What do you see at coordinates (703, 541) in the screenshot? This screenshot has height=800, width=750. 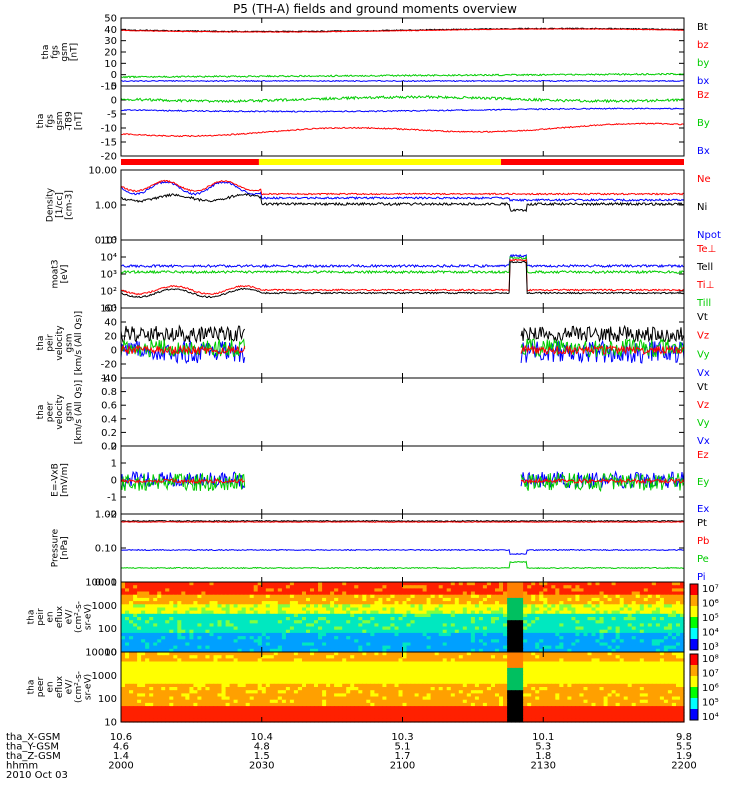 I see `legend-entry: Pb` at bounding box center [703, 541].